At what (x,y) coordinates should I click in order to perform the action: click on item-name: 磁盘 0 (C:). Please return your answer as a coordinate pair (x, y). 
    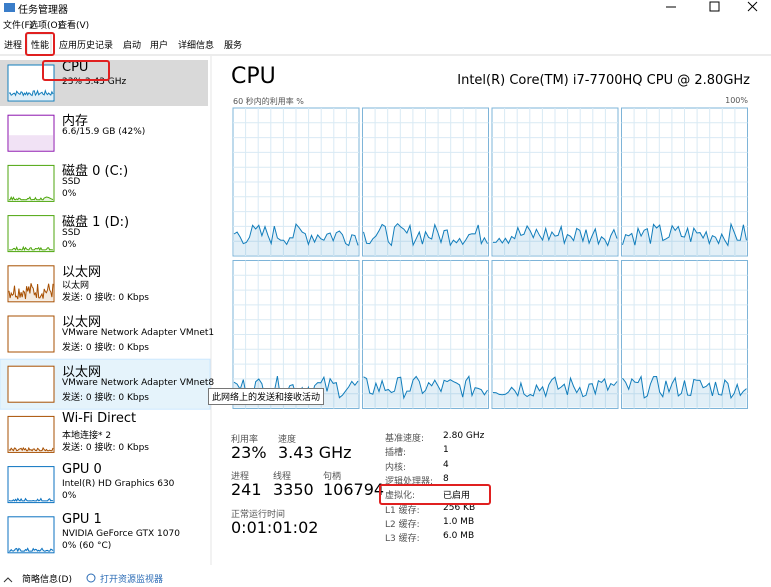
    Looking at the image, I should click on (95, 172).